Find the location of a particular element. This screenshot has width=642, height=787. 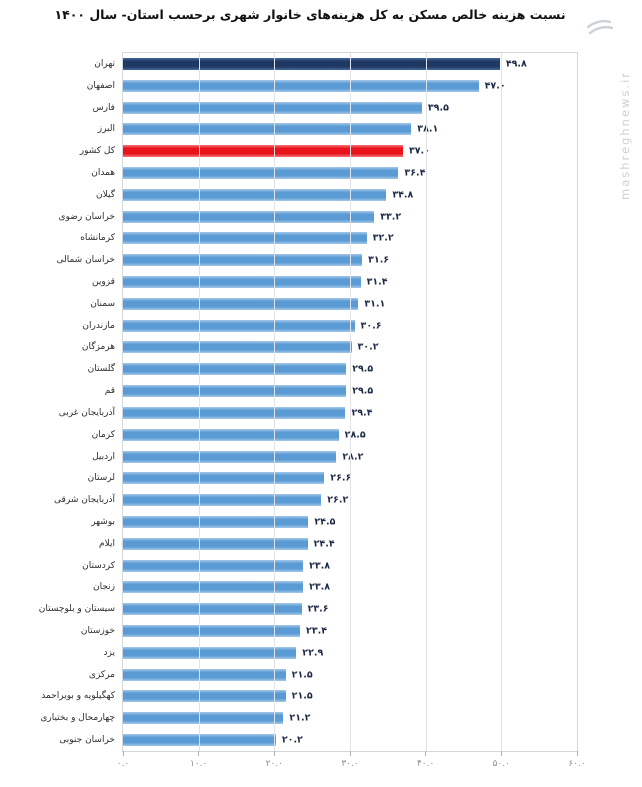

bar-row: کهگیلویه و بویراحمد ۲۱.۵ is located at coordinates (309, 697).